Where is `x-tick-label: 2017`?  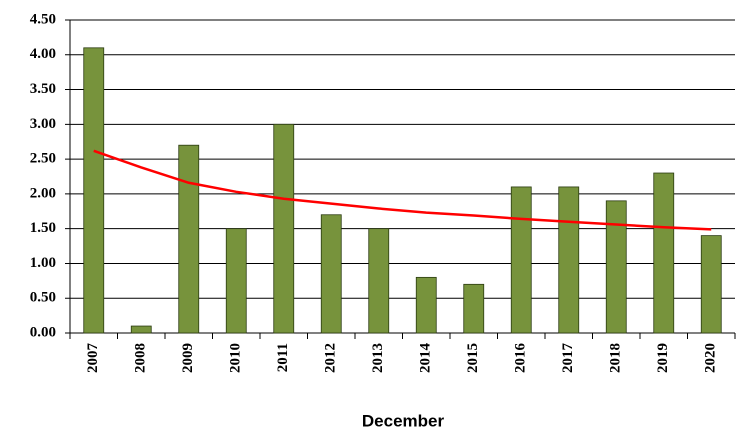
x-tick-label: 2017 is located at coordinates (568, 358).